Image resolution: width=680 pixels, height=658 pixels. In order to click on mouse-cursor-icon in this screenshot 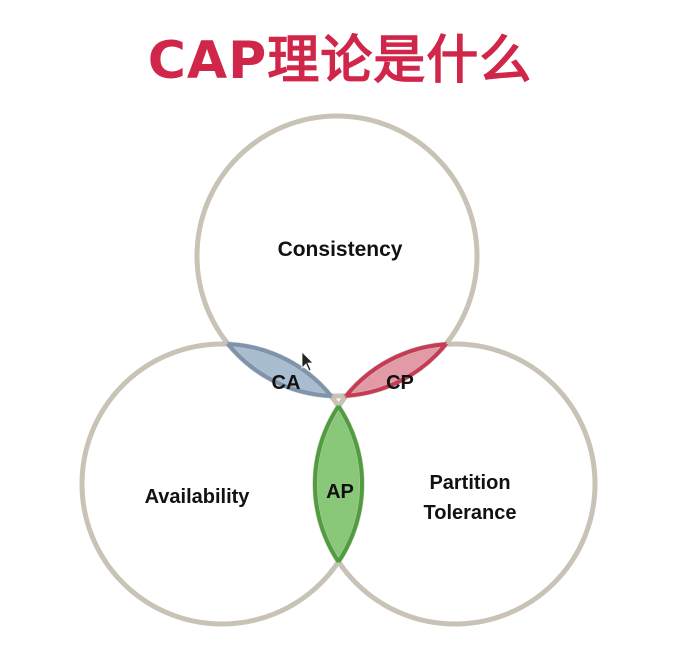, I will do `click(307, 361)`.